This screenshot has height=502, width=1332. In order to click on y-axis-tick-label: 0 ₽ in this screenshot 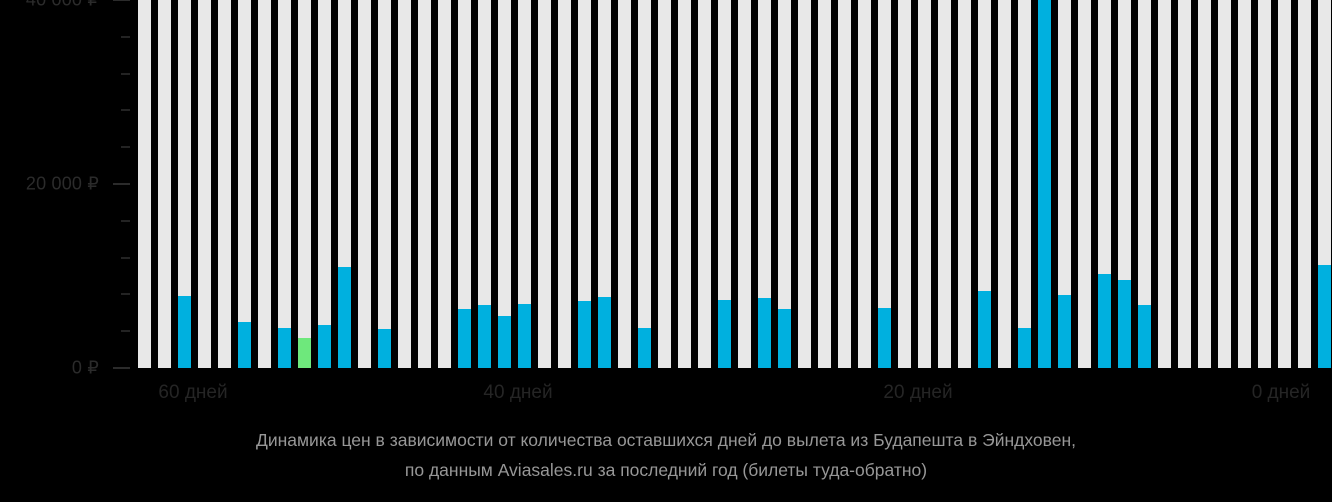, I will do `click(85, 367)`.